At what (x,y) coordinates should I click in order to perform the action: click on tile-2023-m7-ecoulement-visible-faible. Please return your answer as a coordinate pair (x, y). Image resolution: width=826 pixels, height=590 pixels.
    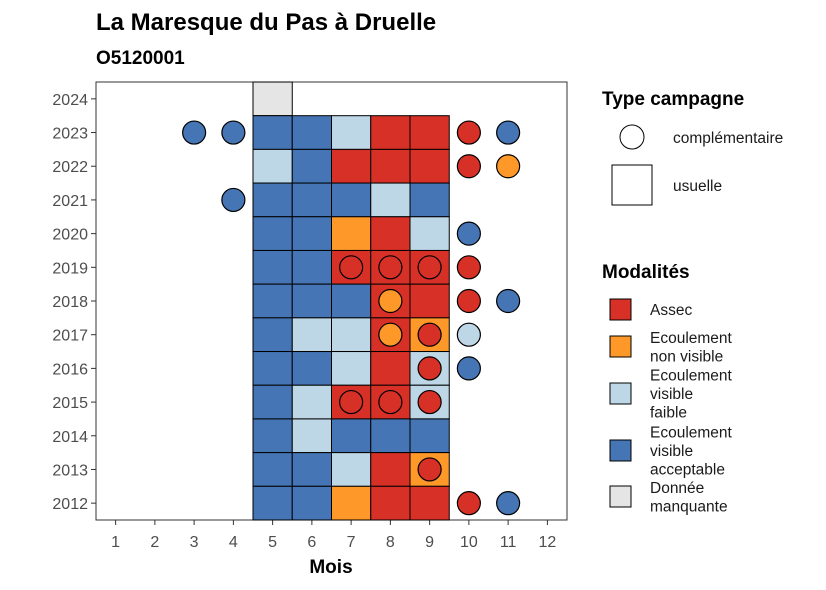
    Looking at the image, I should click on (351, 132).